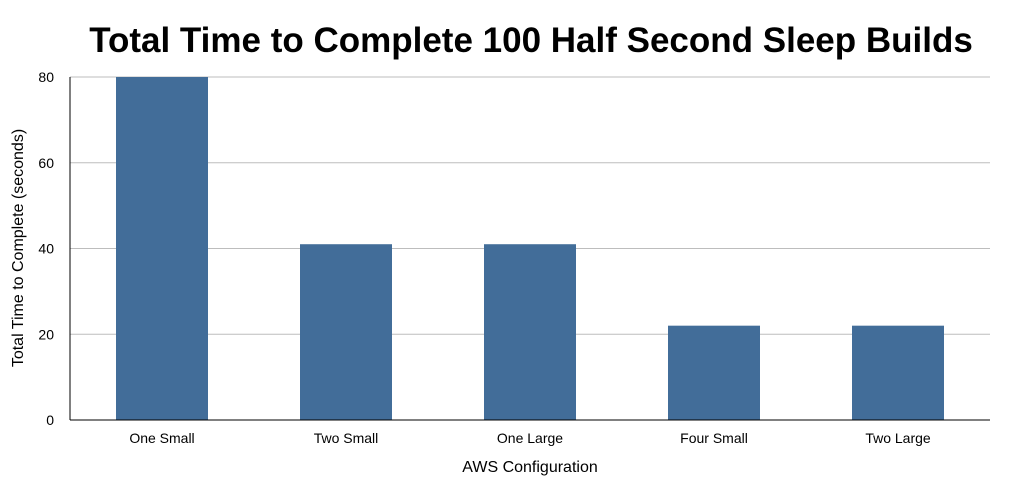 The width and height of the screenshot is (1017, 494). Describe the element at coordinates (18, 248) in the screenshot. I see `y-axis-title: Total Time to Complete (seconds)` at that location.